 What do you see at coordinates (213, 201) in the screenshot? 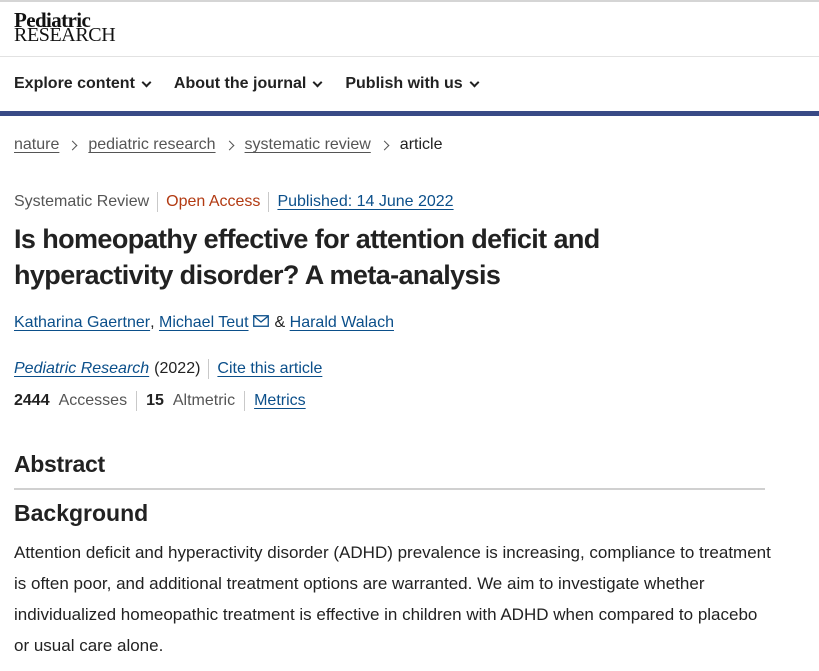
I see `open-access-badge: Open Access` at bounding box center [213, 201].